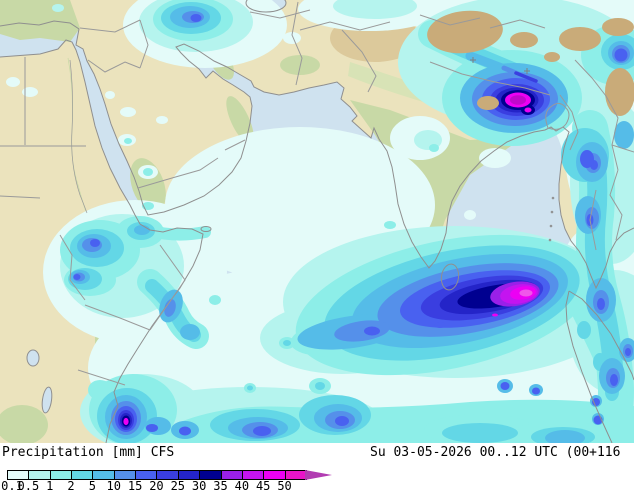 This screenshot has width=634, height=493. What do you see at coordinates (220, 486) in the screenshot?
I see `colorbar-scale-label: 35` at bounding box center [220, 486].